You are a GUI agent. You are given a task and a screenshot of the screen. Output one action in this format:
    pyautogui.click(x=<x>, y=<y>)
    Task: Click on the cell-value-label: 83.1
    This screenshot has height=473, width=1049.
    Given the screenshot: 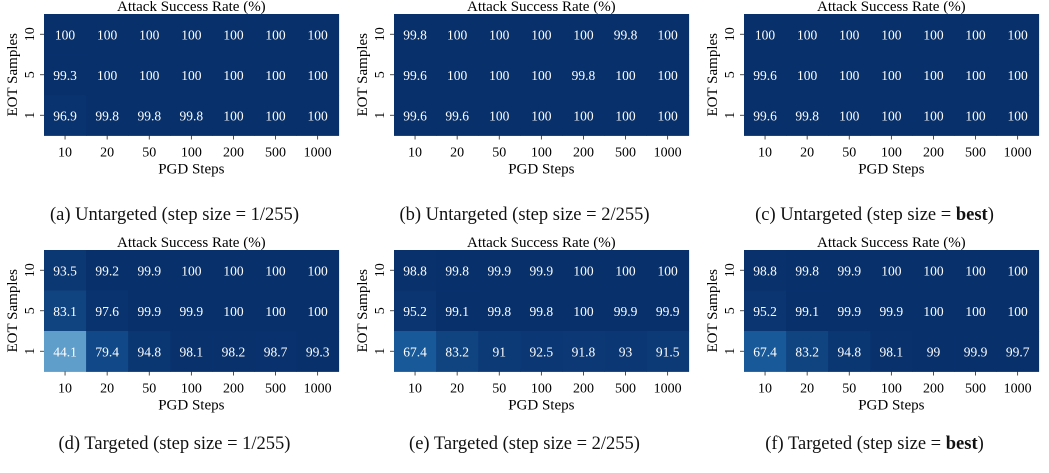 What is the action you would take?
    pyautogui.click(x=65, y=311)
    